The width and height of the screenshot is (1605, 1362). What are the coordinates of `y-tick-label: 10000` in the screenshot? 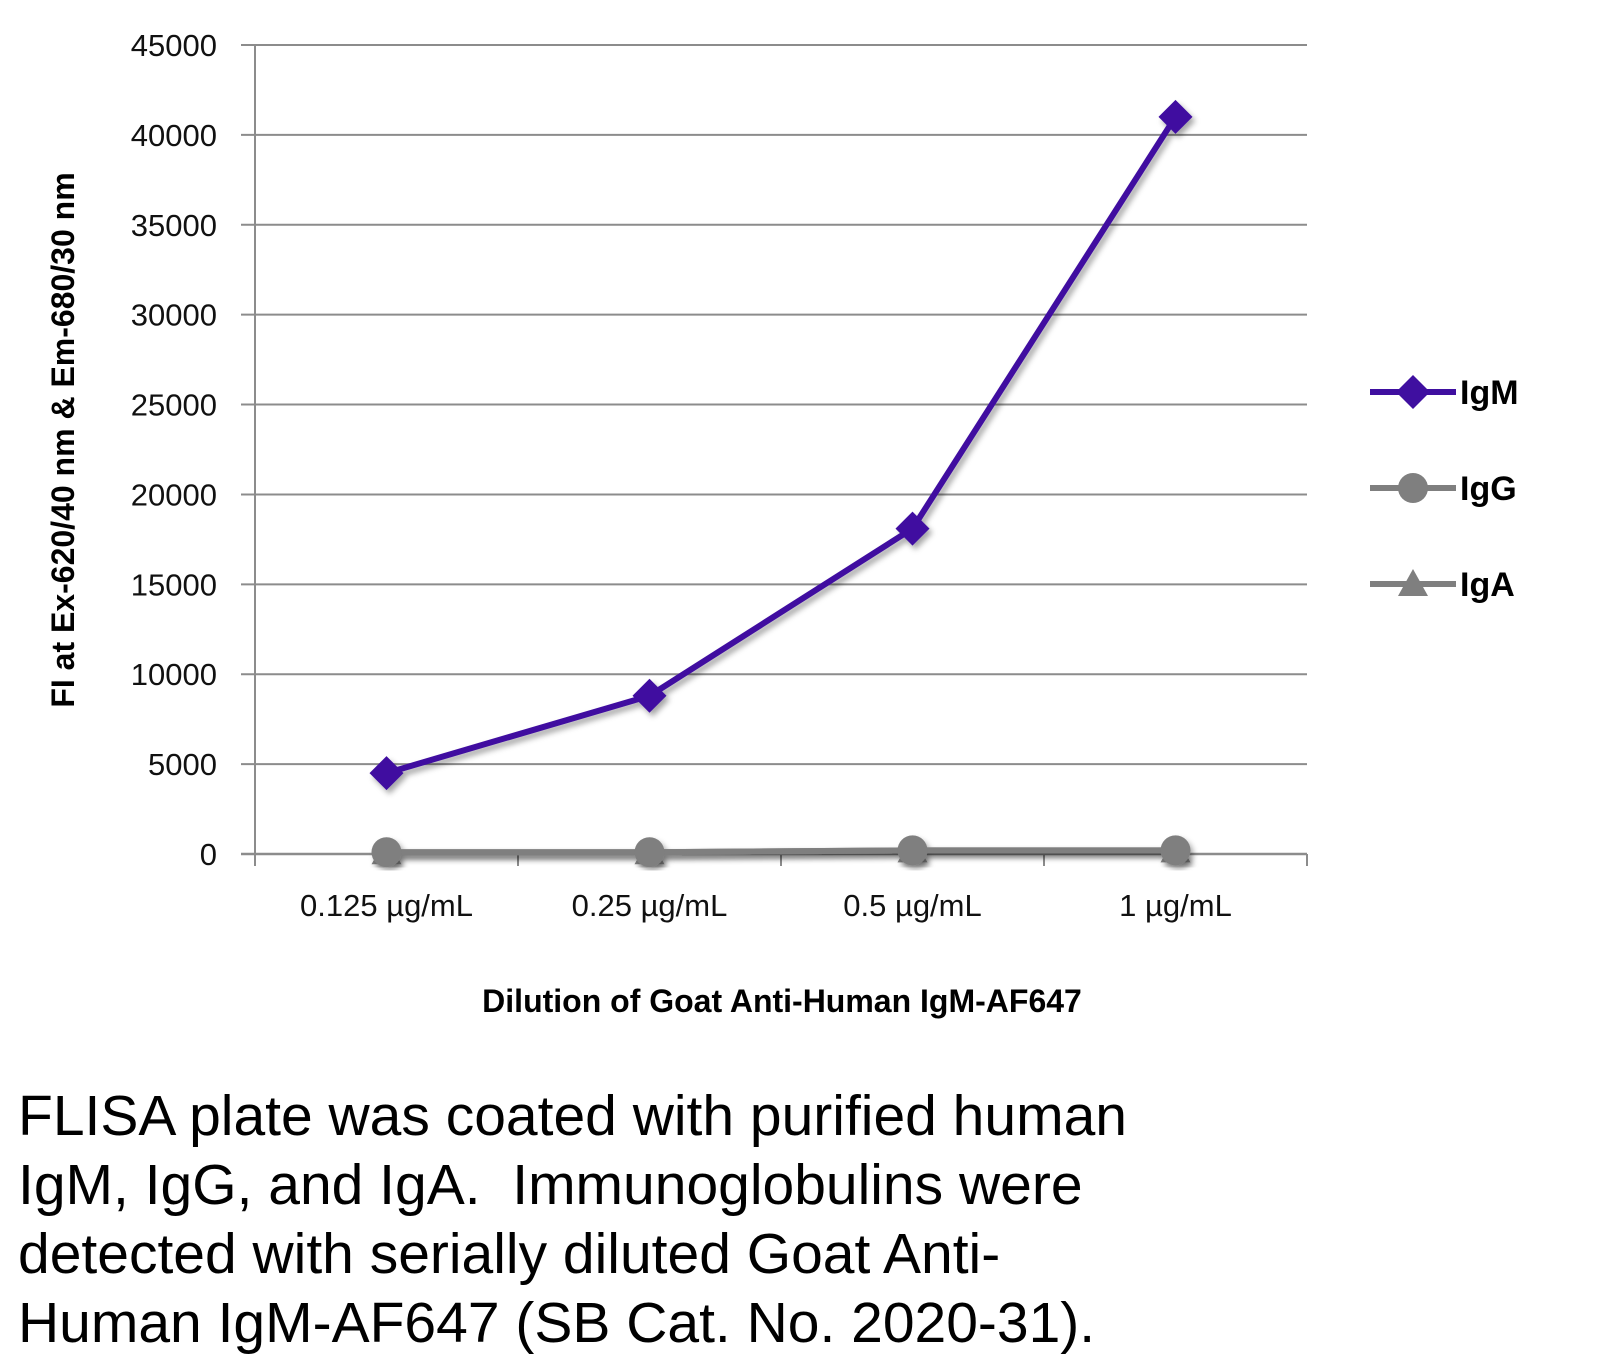 It's located at (174, 674).